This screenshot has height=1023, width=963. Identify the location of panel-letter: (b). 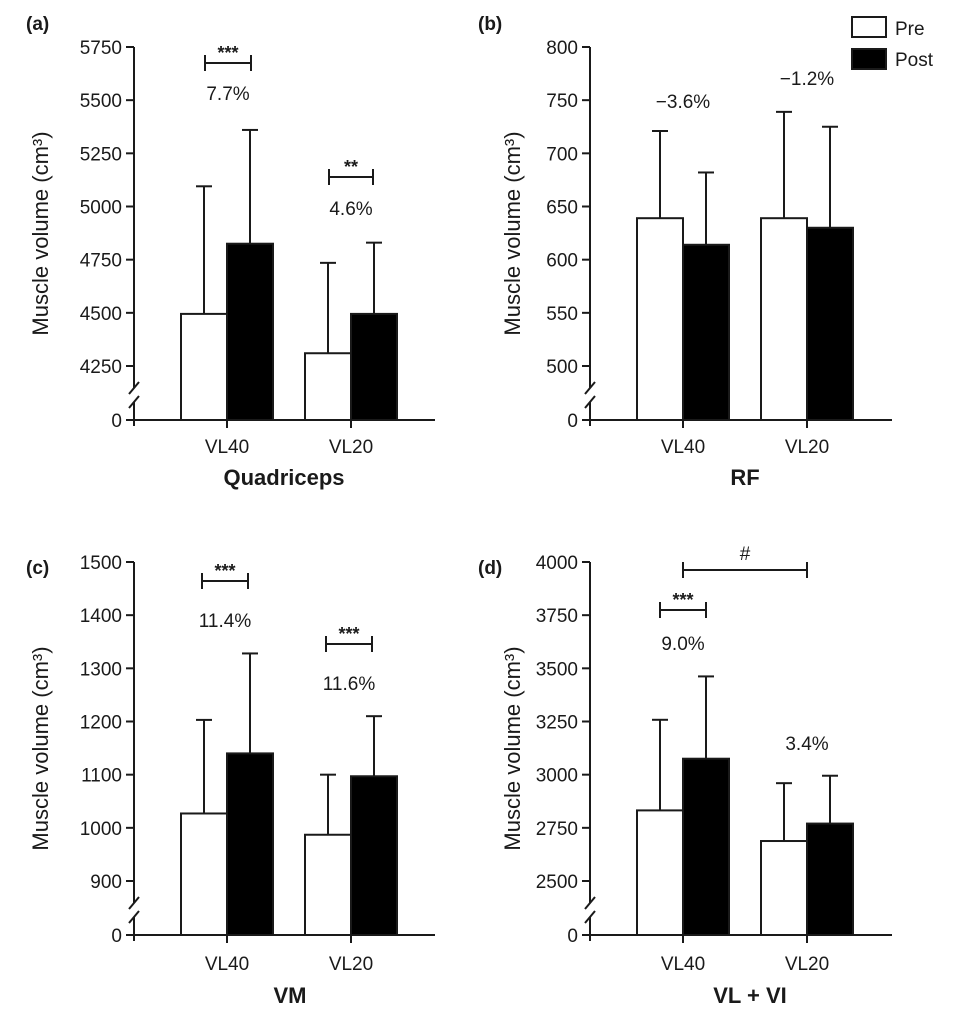
(490, 24).